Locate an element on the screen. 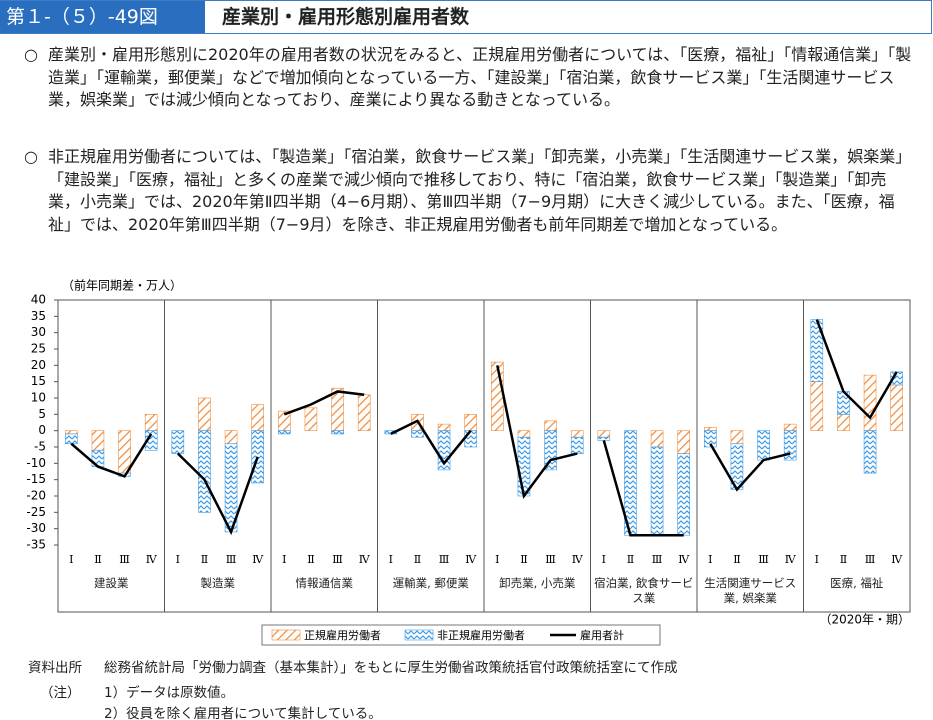 The image size is (933, 720). source-label: 資料出所 is located at coordinates (55, 668).